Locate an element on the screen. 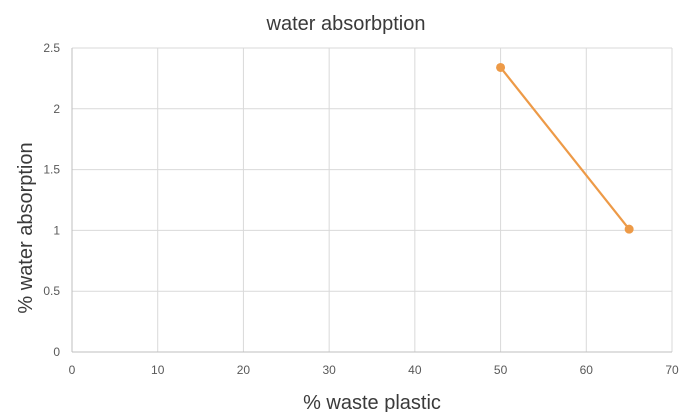 The image size is (692, 412). x-tick-label: 30 is located at coordinates (329, 370).